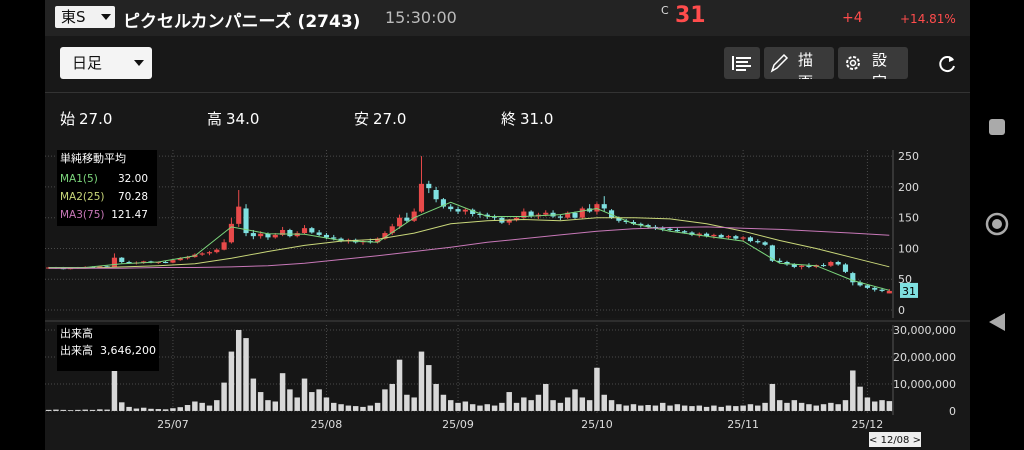 The height and width of the screenshot is (450, 1024). I want to click on period: 日足, so click(87, 63).